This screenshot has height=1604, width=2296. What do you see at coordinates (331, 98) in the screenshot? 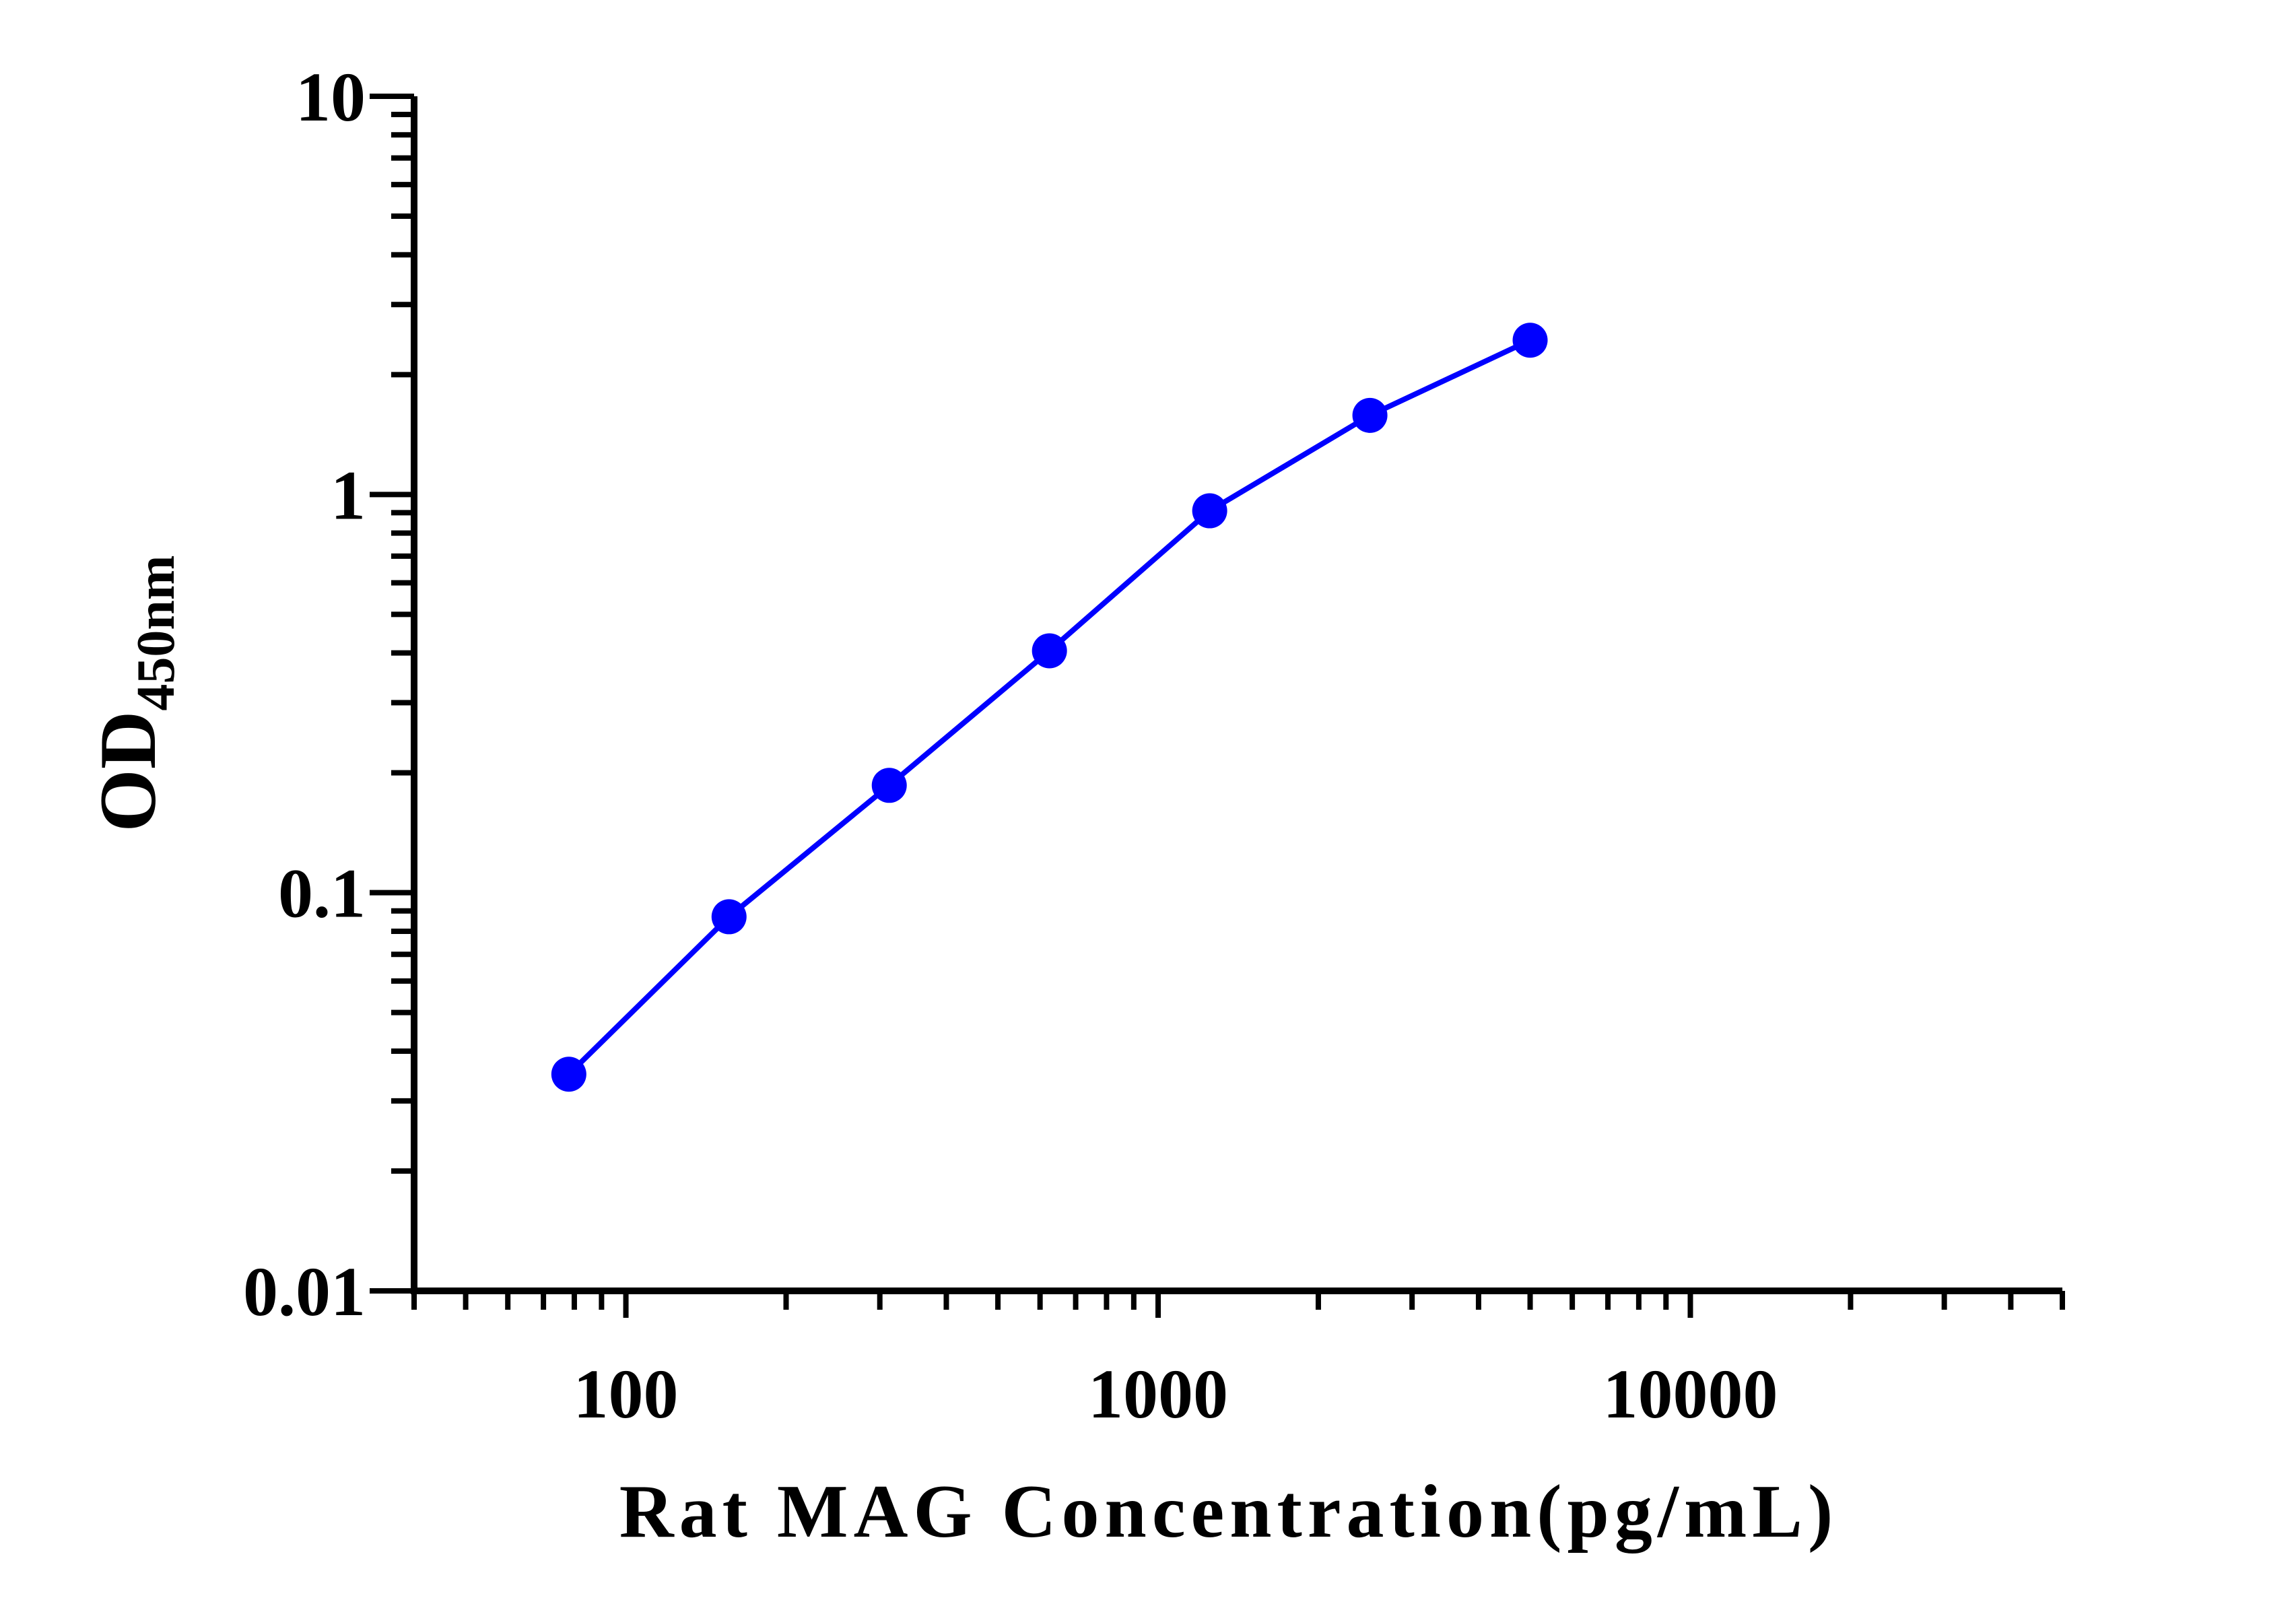
I see `y-tick-label: 10` at bounding box center [331, 98].